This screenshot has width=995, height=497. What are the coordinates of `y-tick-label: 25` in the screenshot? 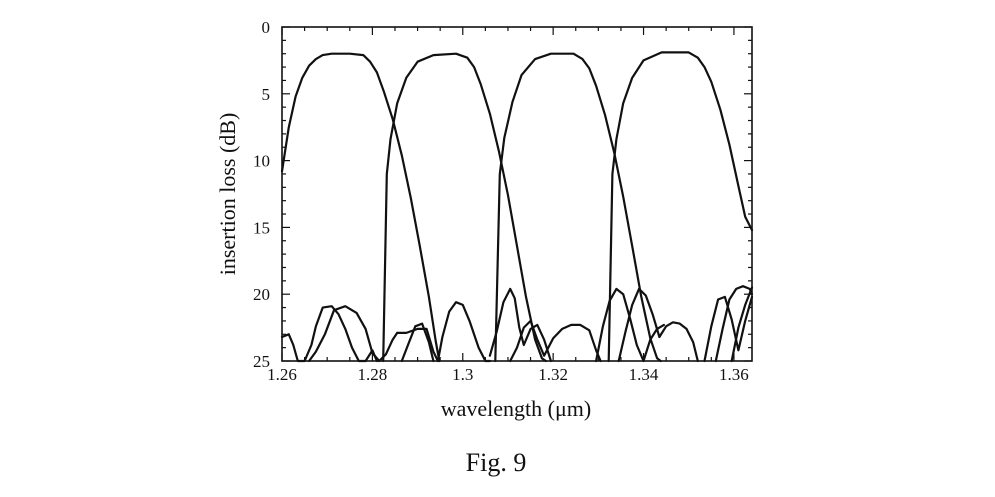 It's located at (261, 361).